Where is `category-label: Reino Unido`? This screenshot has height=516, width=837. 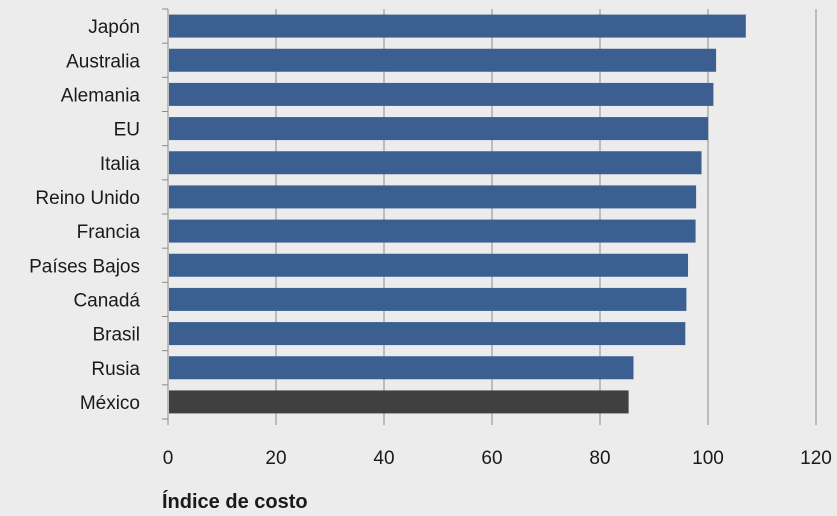 category-label: Reino Unido is located at coordinates (87, 198).